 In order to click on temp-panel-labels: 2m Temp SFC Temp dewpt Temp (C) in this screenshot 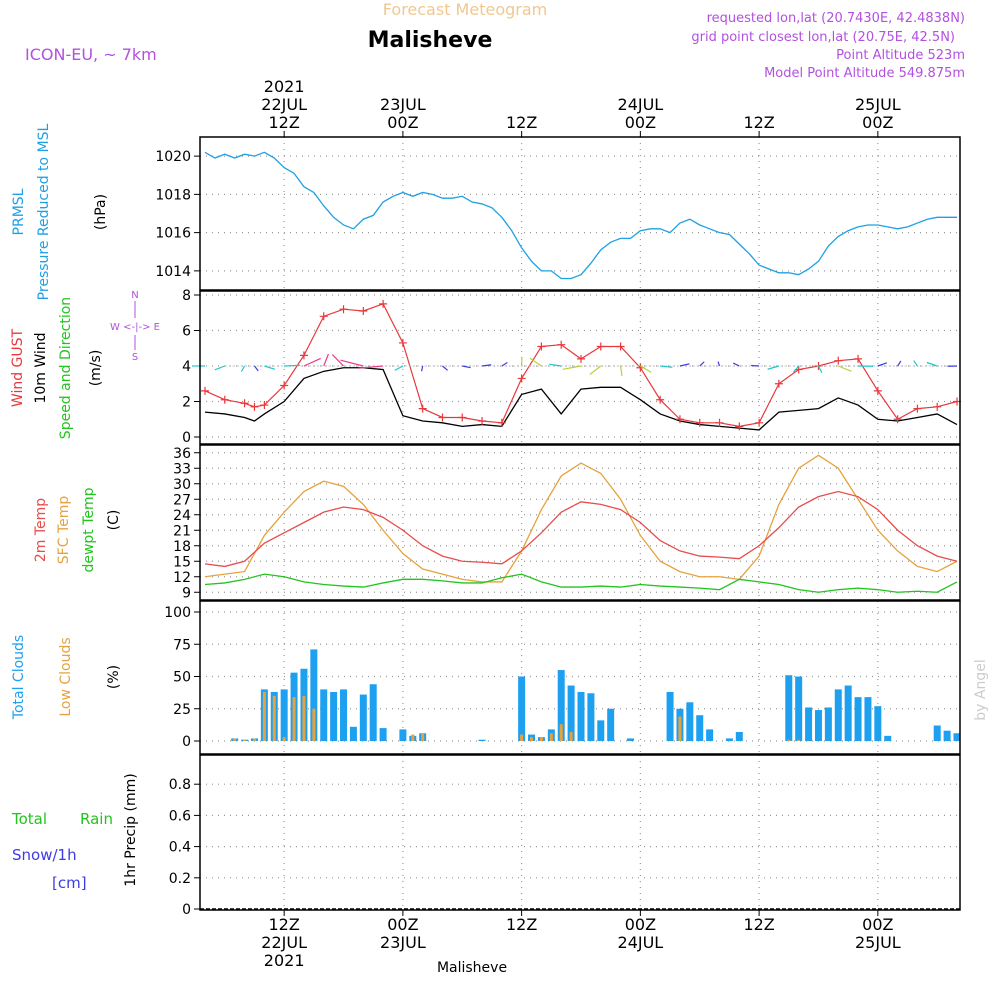, I will do `click(77, 529)`.